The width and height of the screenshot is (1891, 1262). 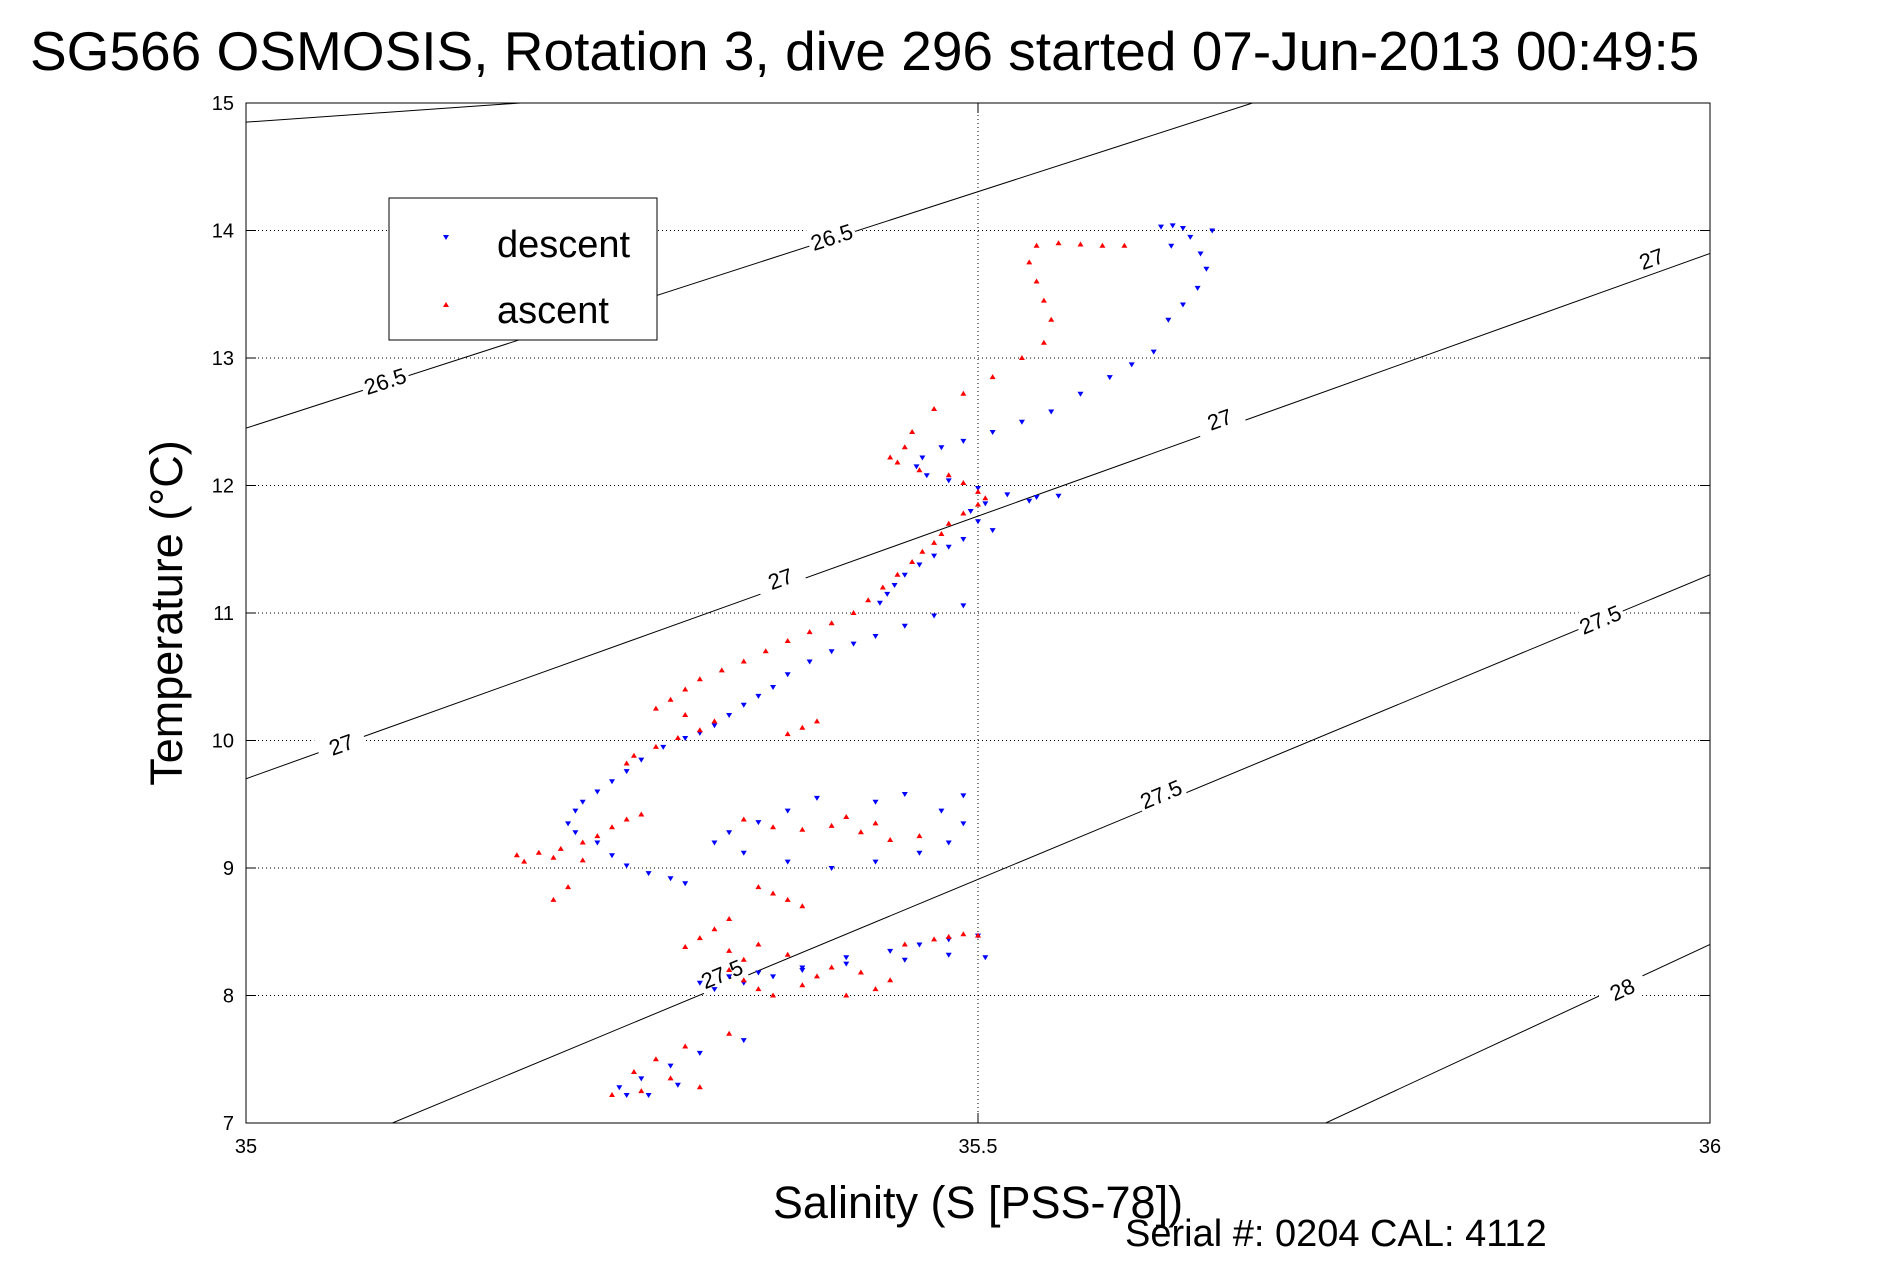 What do you see at coordinates (223, 232) in the screenshot?
I see `y-tick-label: 14` at bounding box center [223, 232].